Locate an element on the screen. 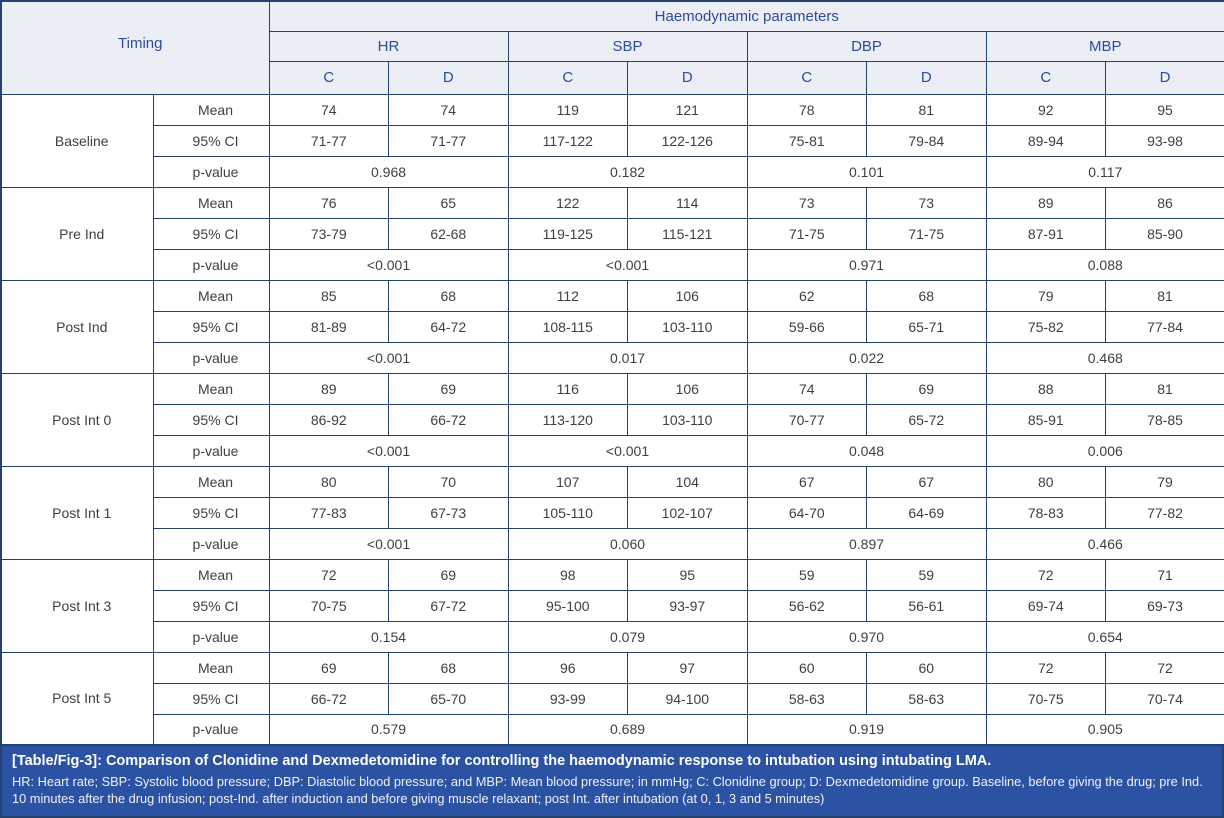  mean-value-cell: 96 is located at coordinates (568, 667).